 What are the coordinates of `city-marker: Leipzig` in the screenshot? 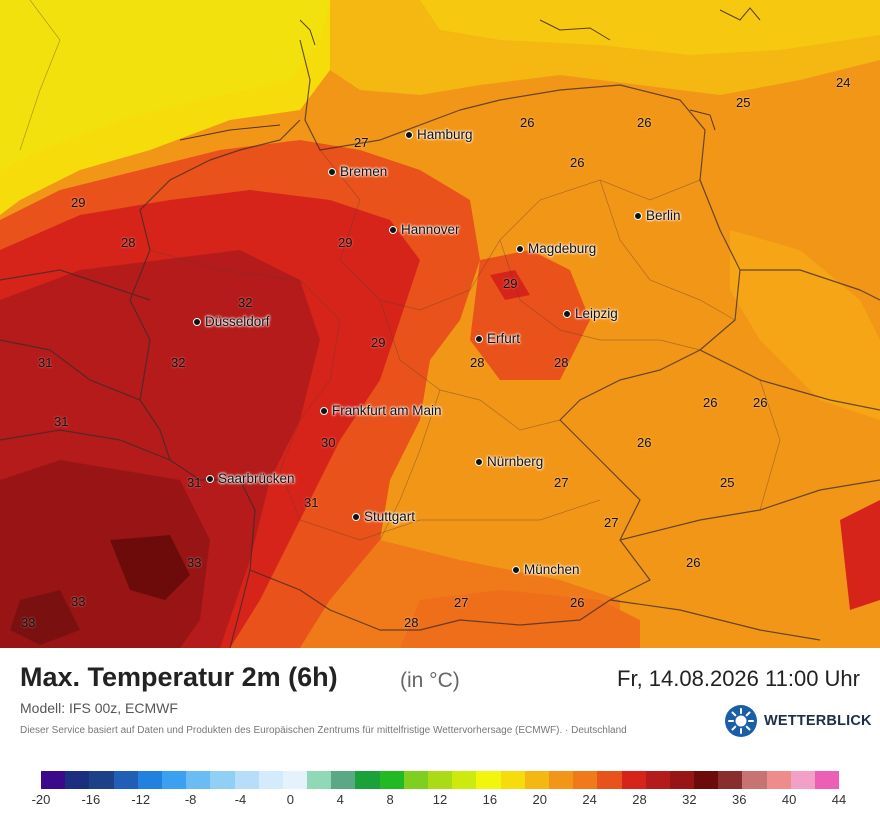 It's located at (590, 313).